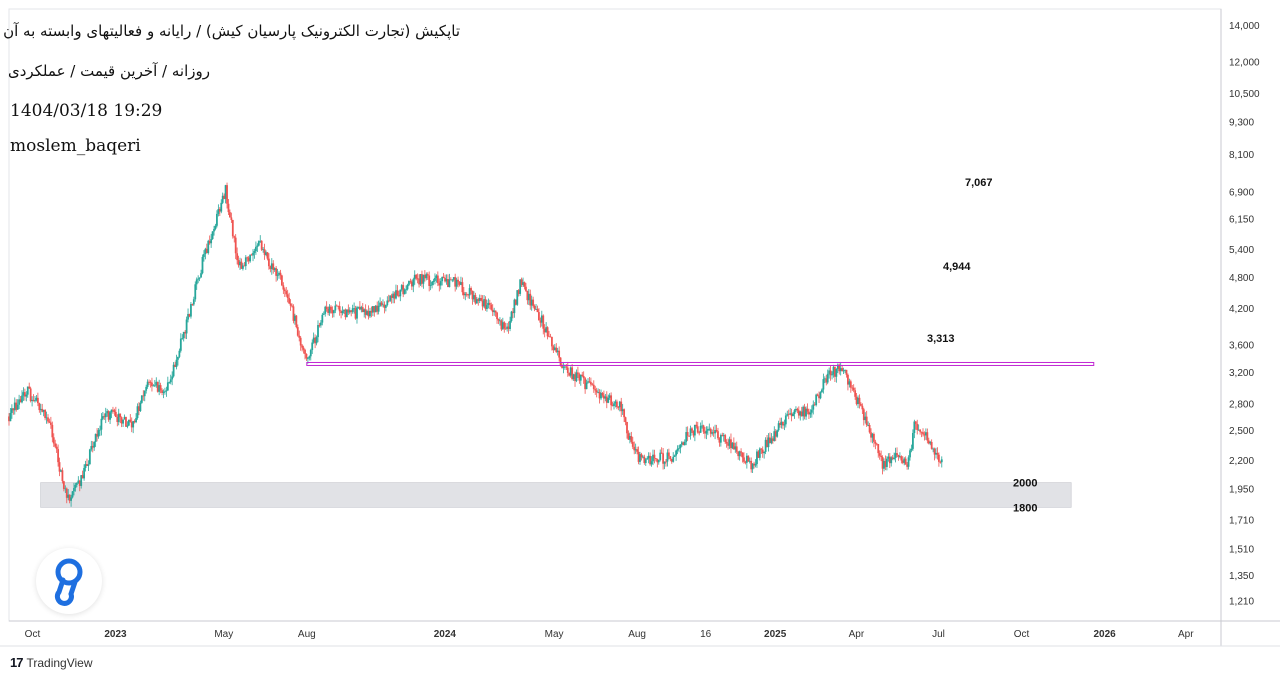  I want to click on x-tick-label: Oct, so click(1022, 634).